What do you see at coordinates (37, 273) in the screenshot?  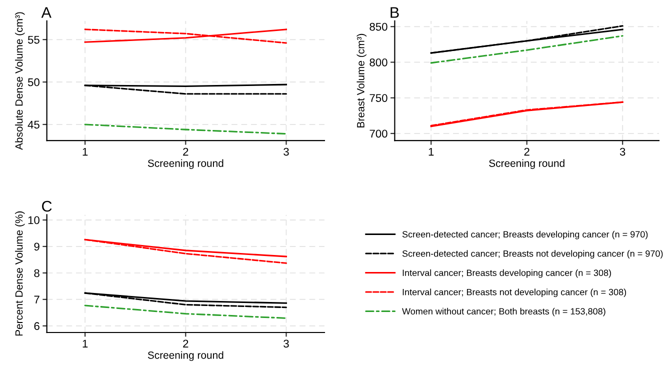 I see `y-tick-label: 8` at bounding box center [37, 273].